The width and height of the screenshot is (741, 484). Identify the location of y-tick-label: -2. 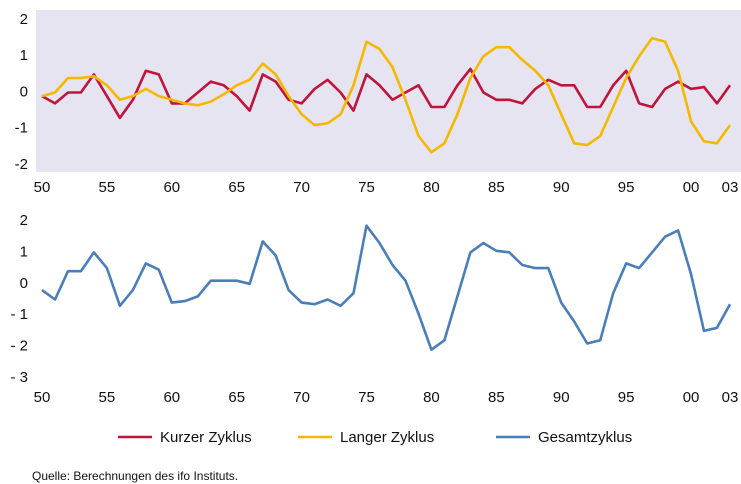
(21, 164).